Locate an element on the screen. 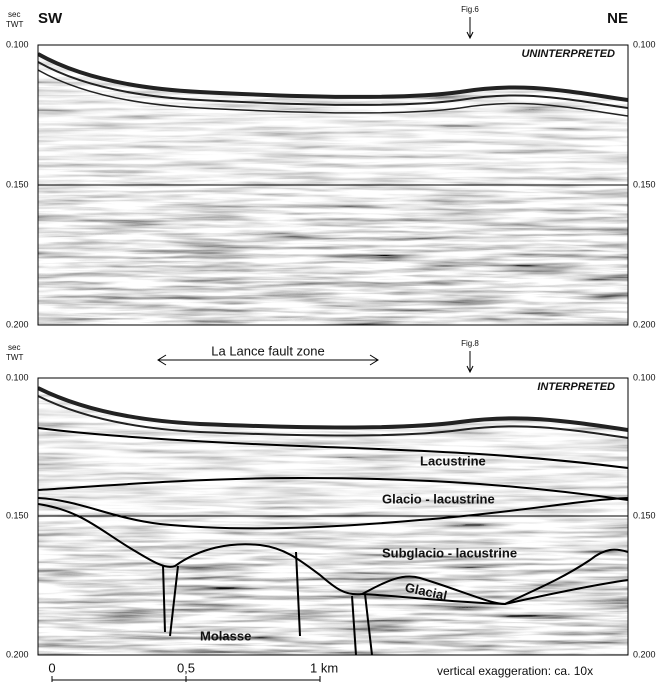 The height and width of the screenshot is (684, 660). scale-label: 0 is located at coordinates (51, 667).